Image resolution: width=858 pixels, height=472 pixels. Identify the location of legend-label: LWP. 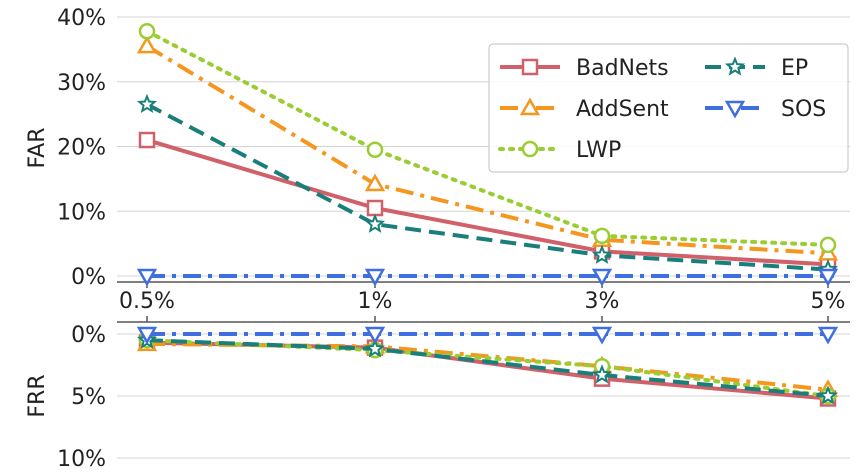
(598, 150).